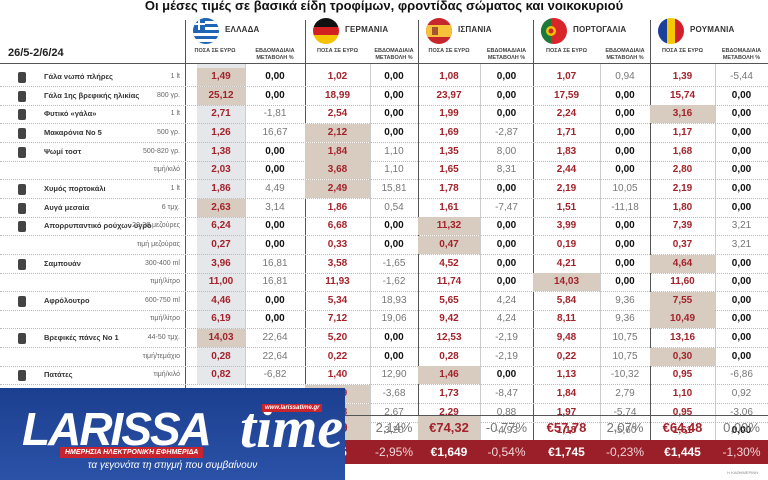 The height and width of the screenshot is (480, 768). What do you see at coordinates (449, 282) in the screenshot?
I see `price-cell: 11,74` at bounding box center [449, 282].